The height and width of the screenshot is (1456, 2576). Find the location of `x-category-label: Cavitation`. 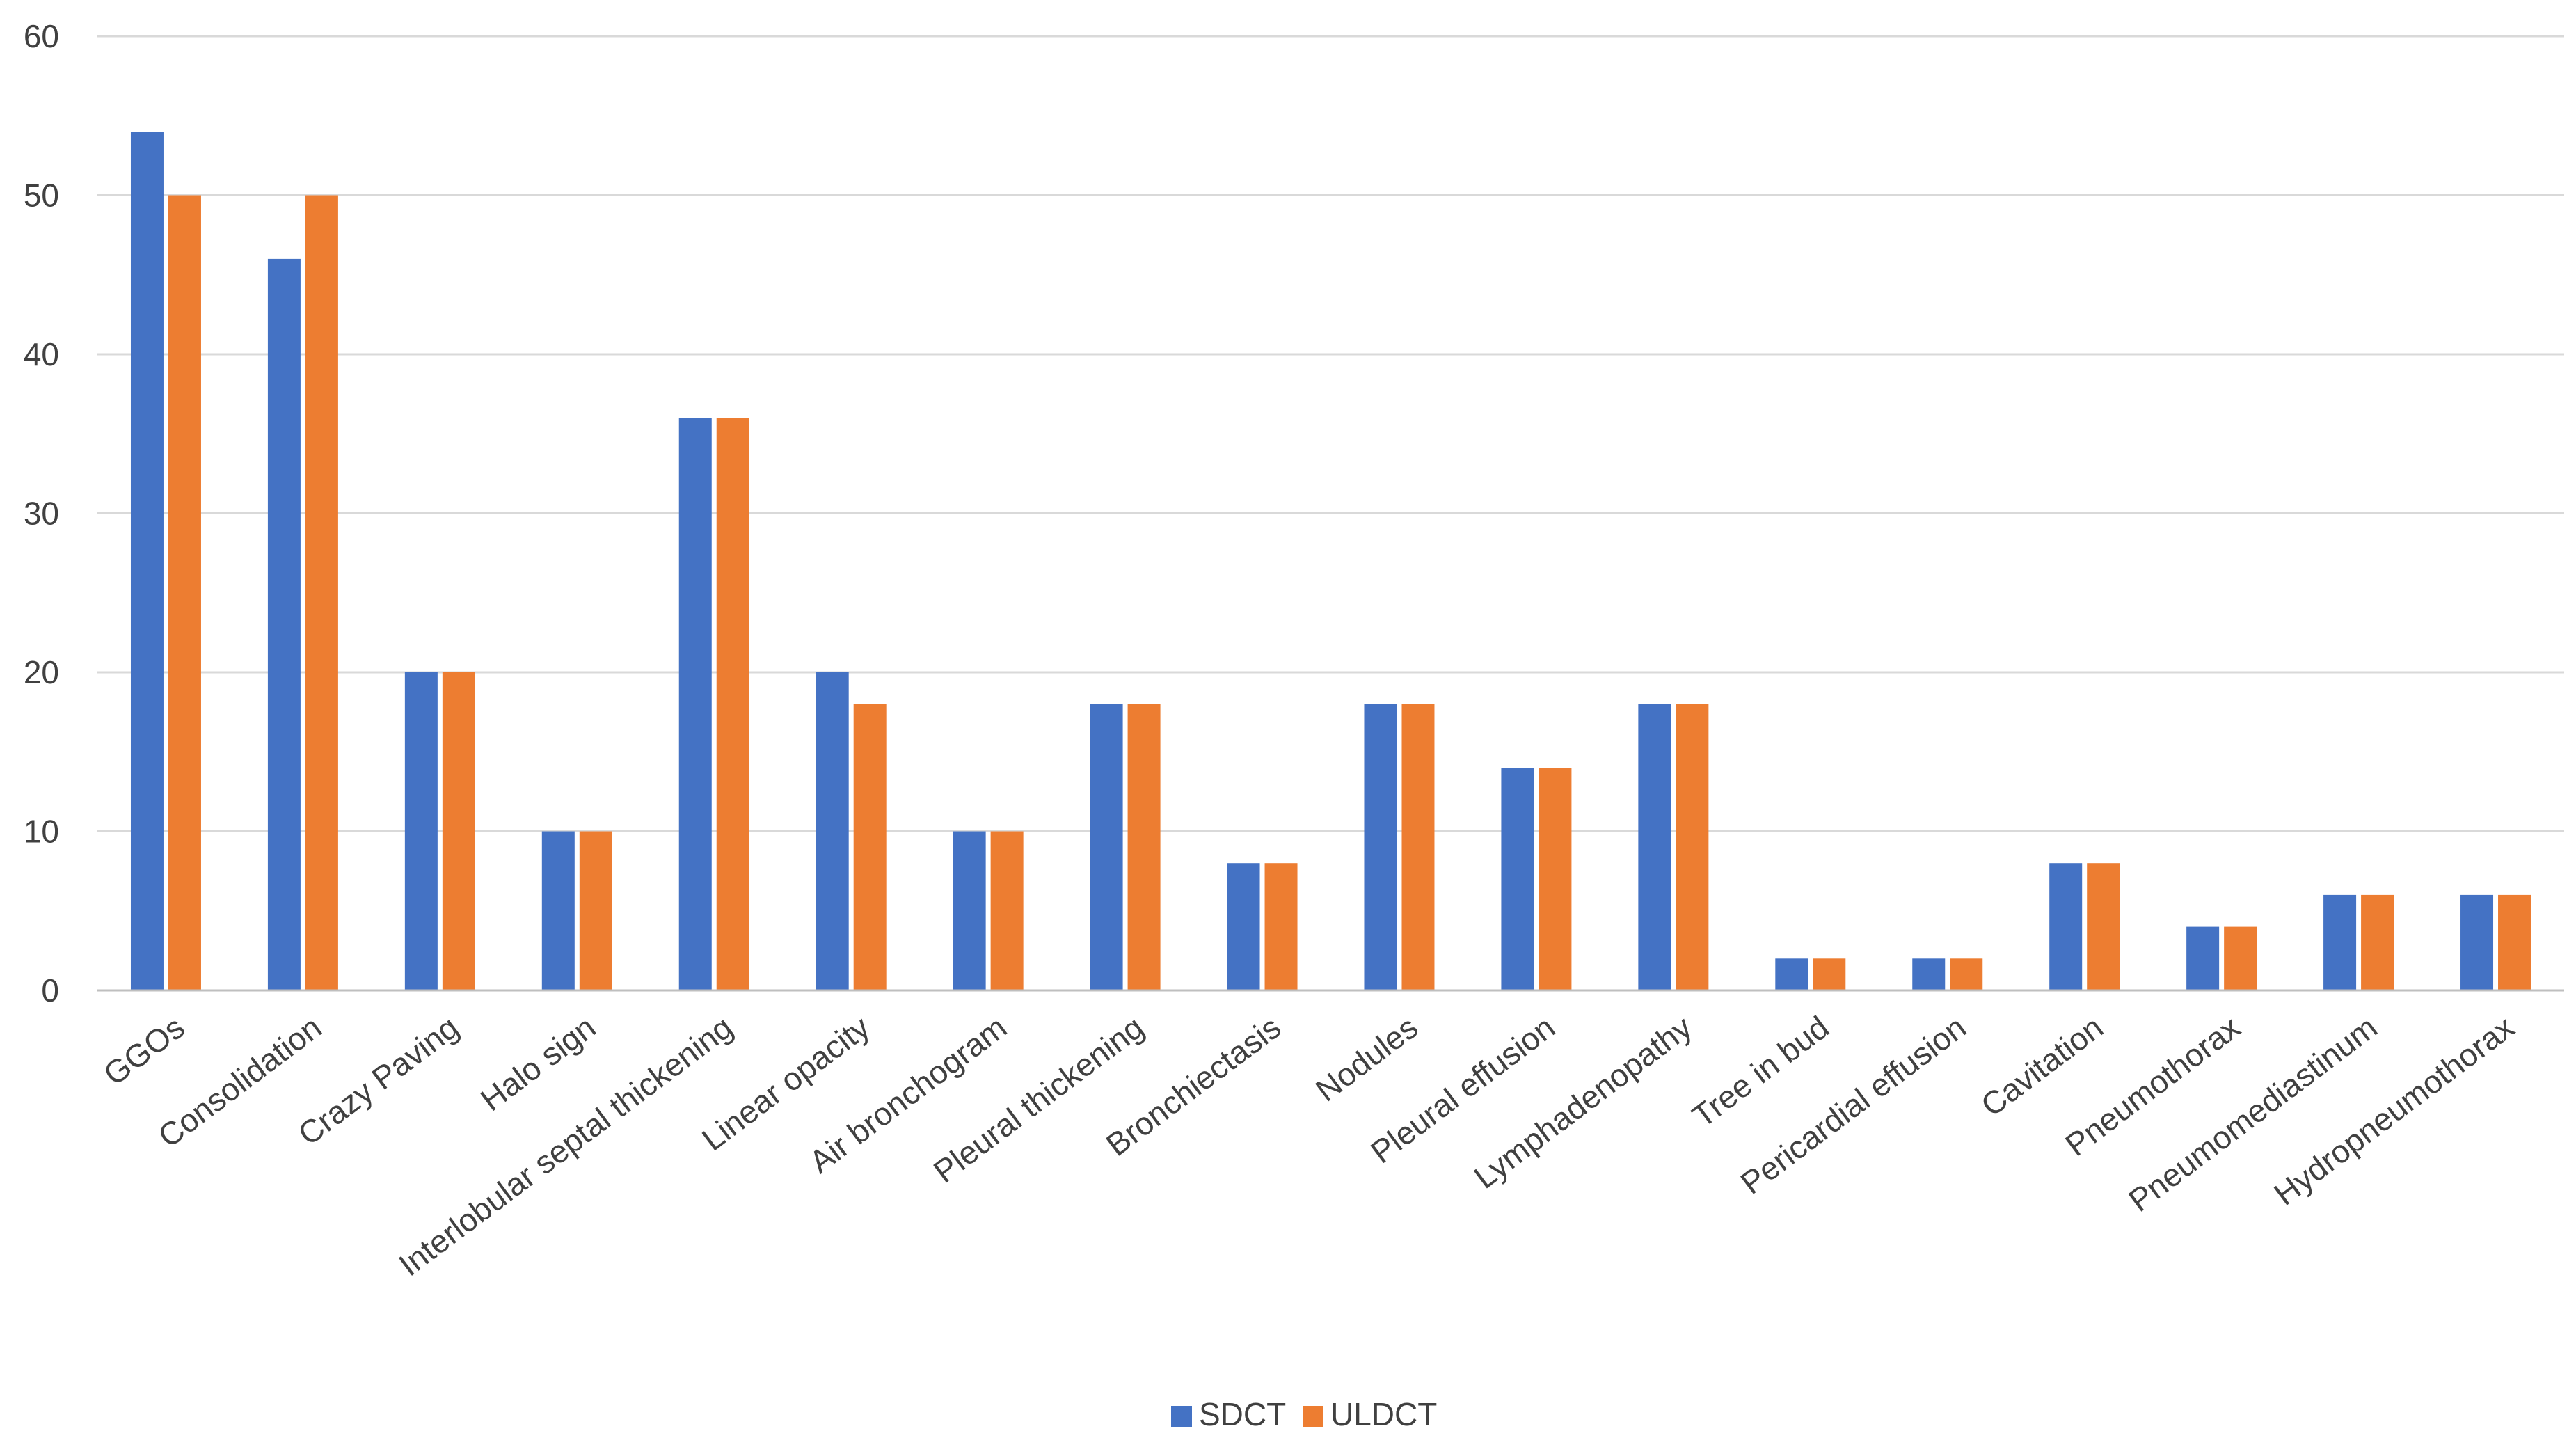

x-category-label: Cavitation is located at coordinates (2042, 1065).